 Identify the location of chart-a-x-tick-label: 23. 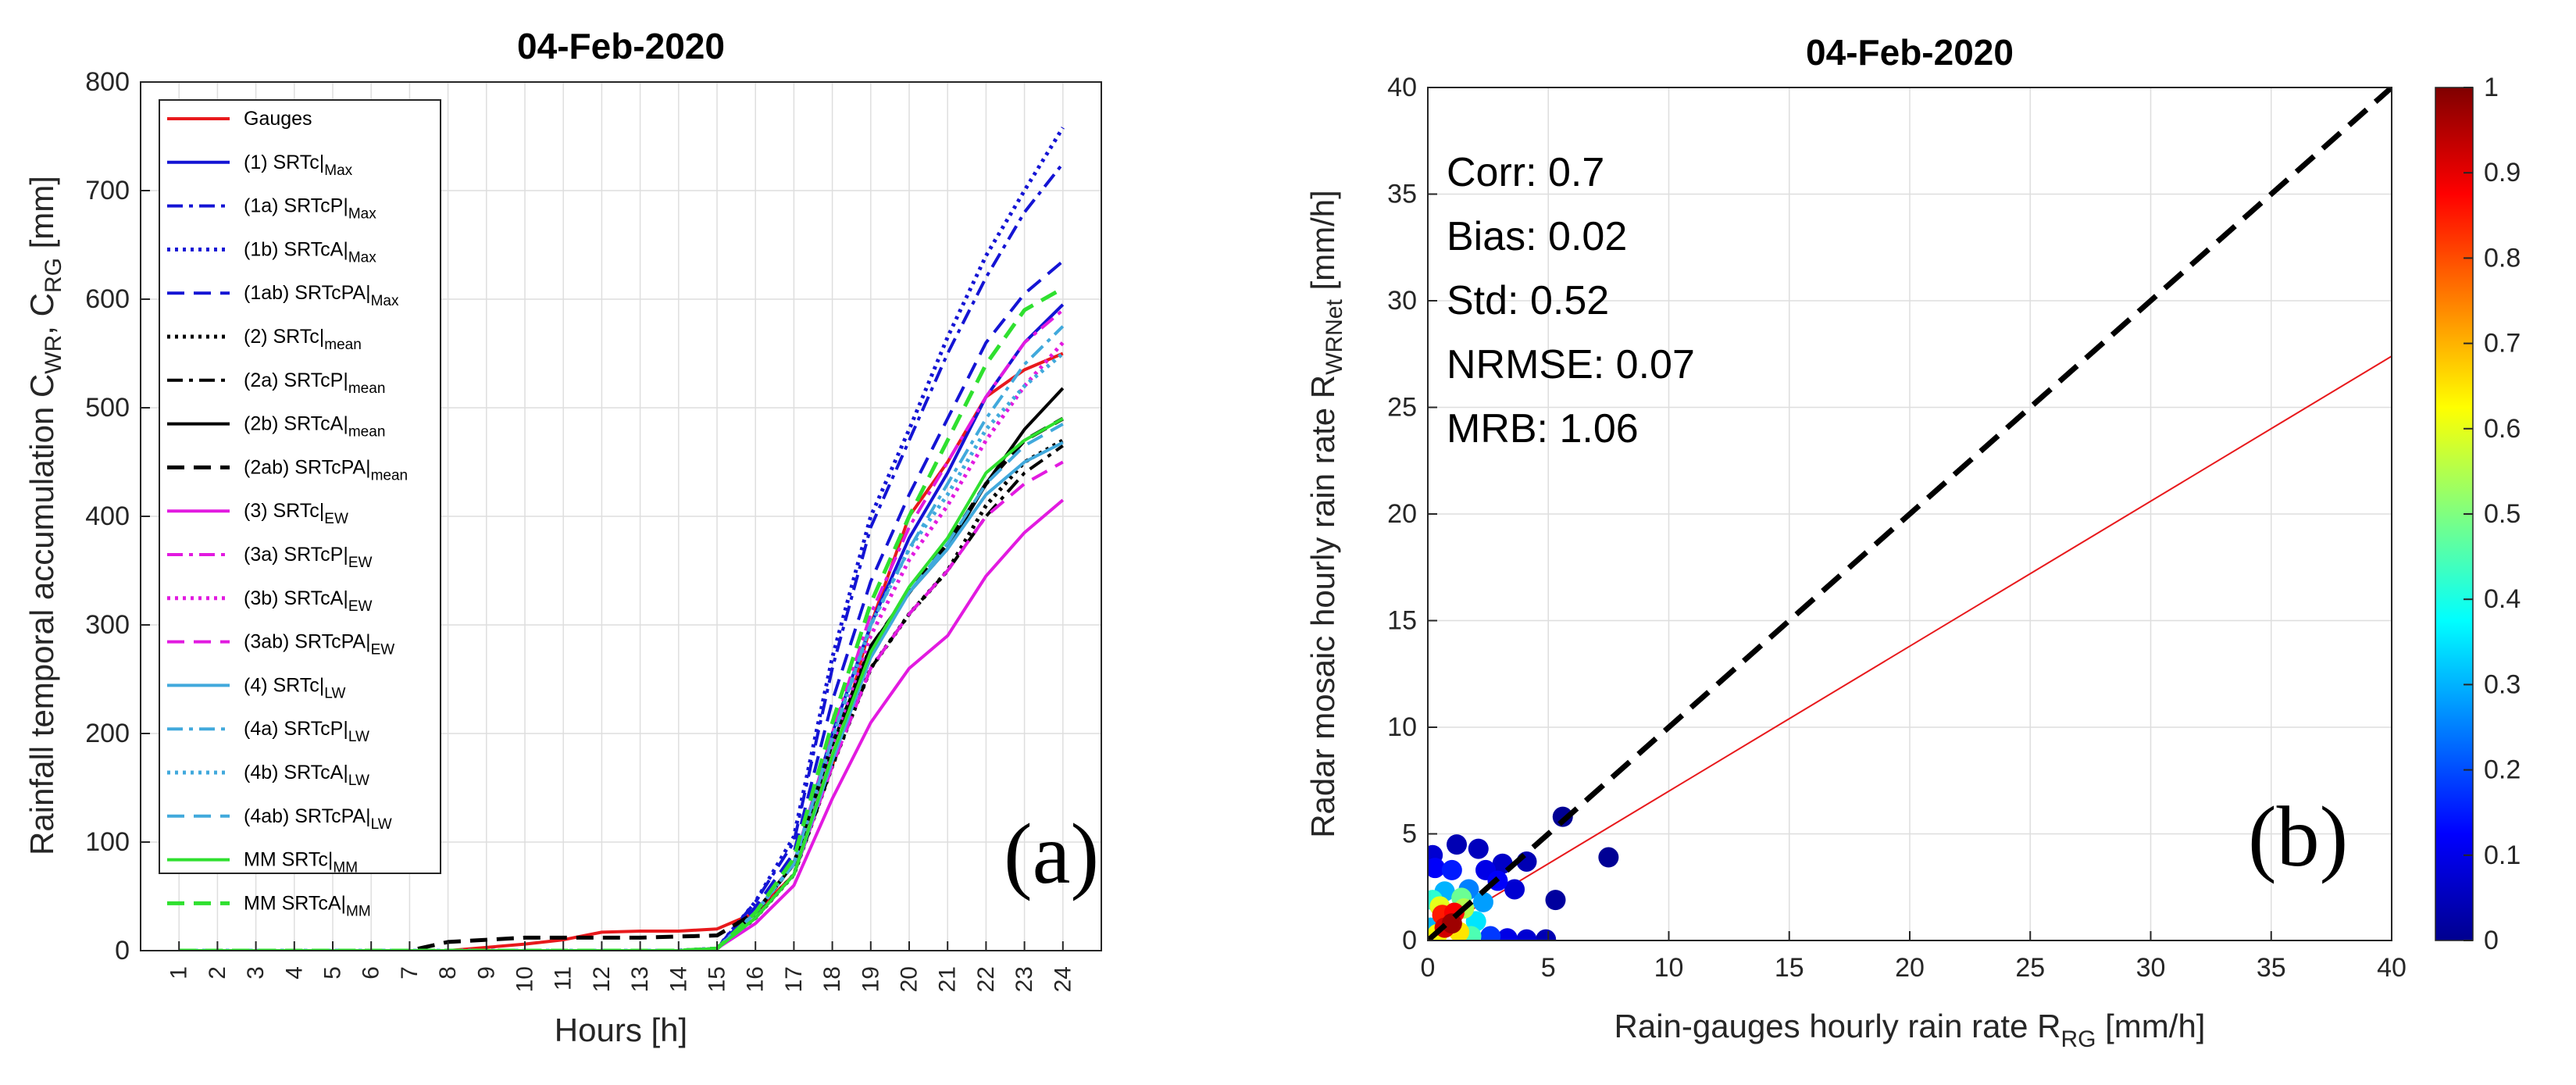
(1024, 979).